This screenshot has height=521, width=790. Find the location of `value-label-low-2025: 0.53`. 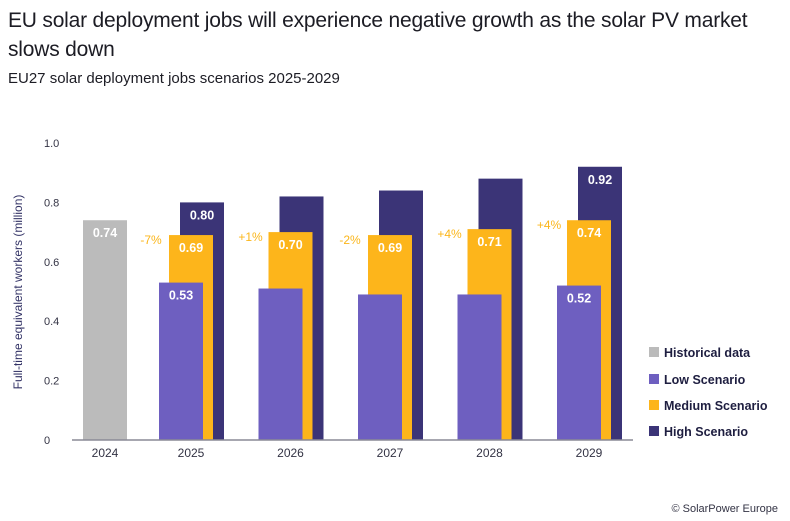

value-label-low-2025: 0.53 is located at coordinates (181, 296).